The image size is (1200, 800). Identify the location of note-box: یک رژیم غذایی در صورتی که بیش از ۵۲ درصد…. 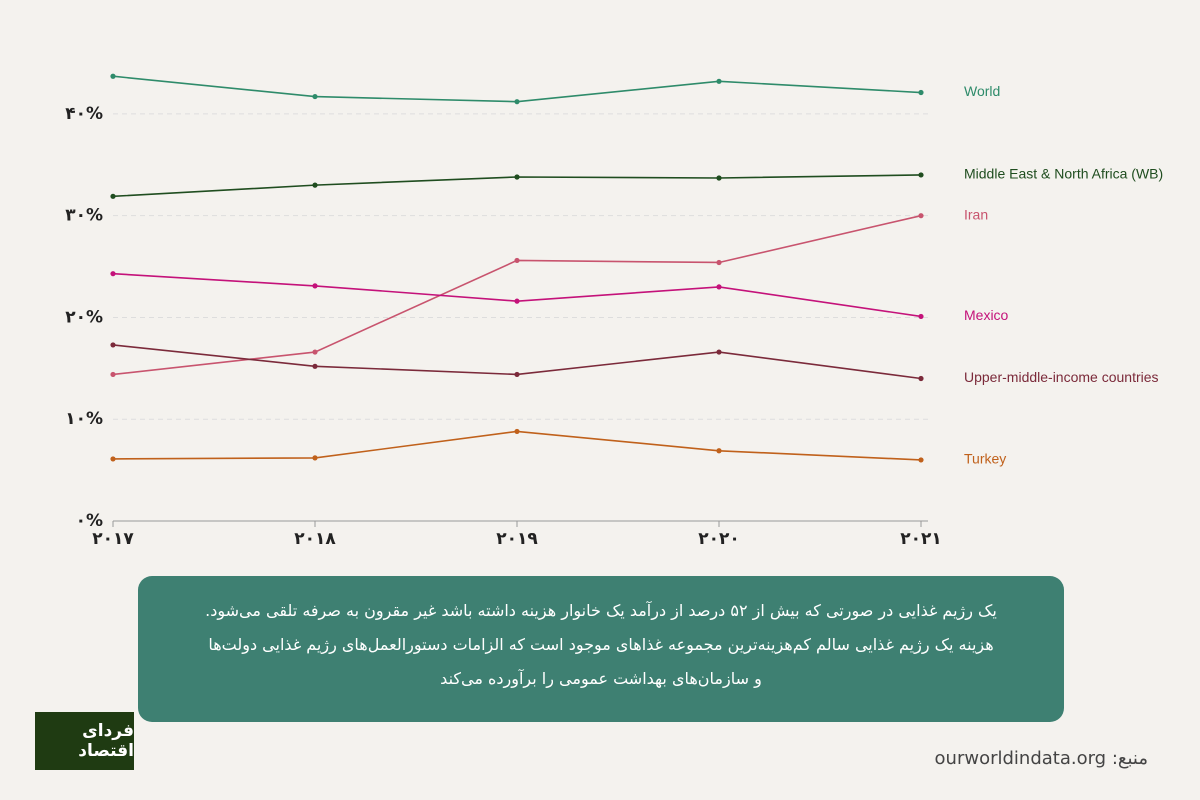
(601, 649).